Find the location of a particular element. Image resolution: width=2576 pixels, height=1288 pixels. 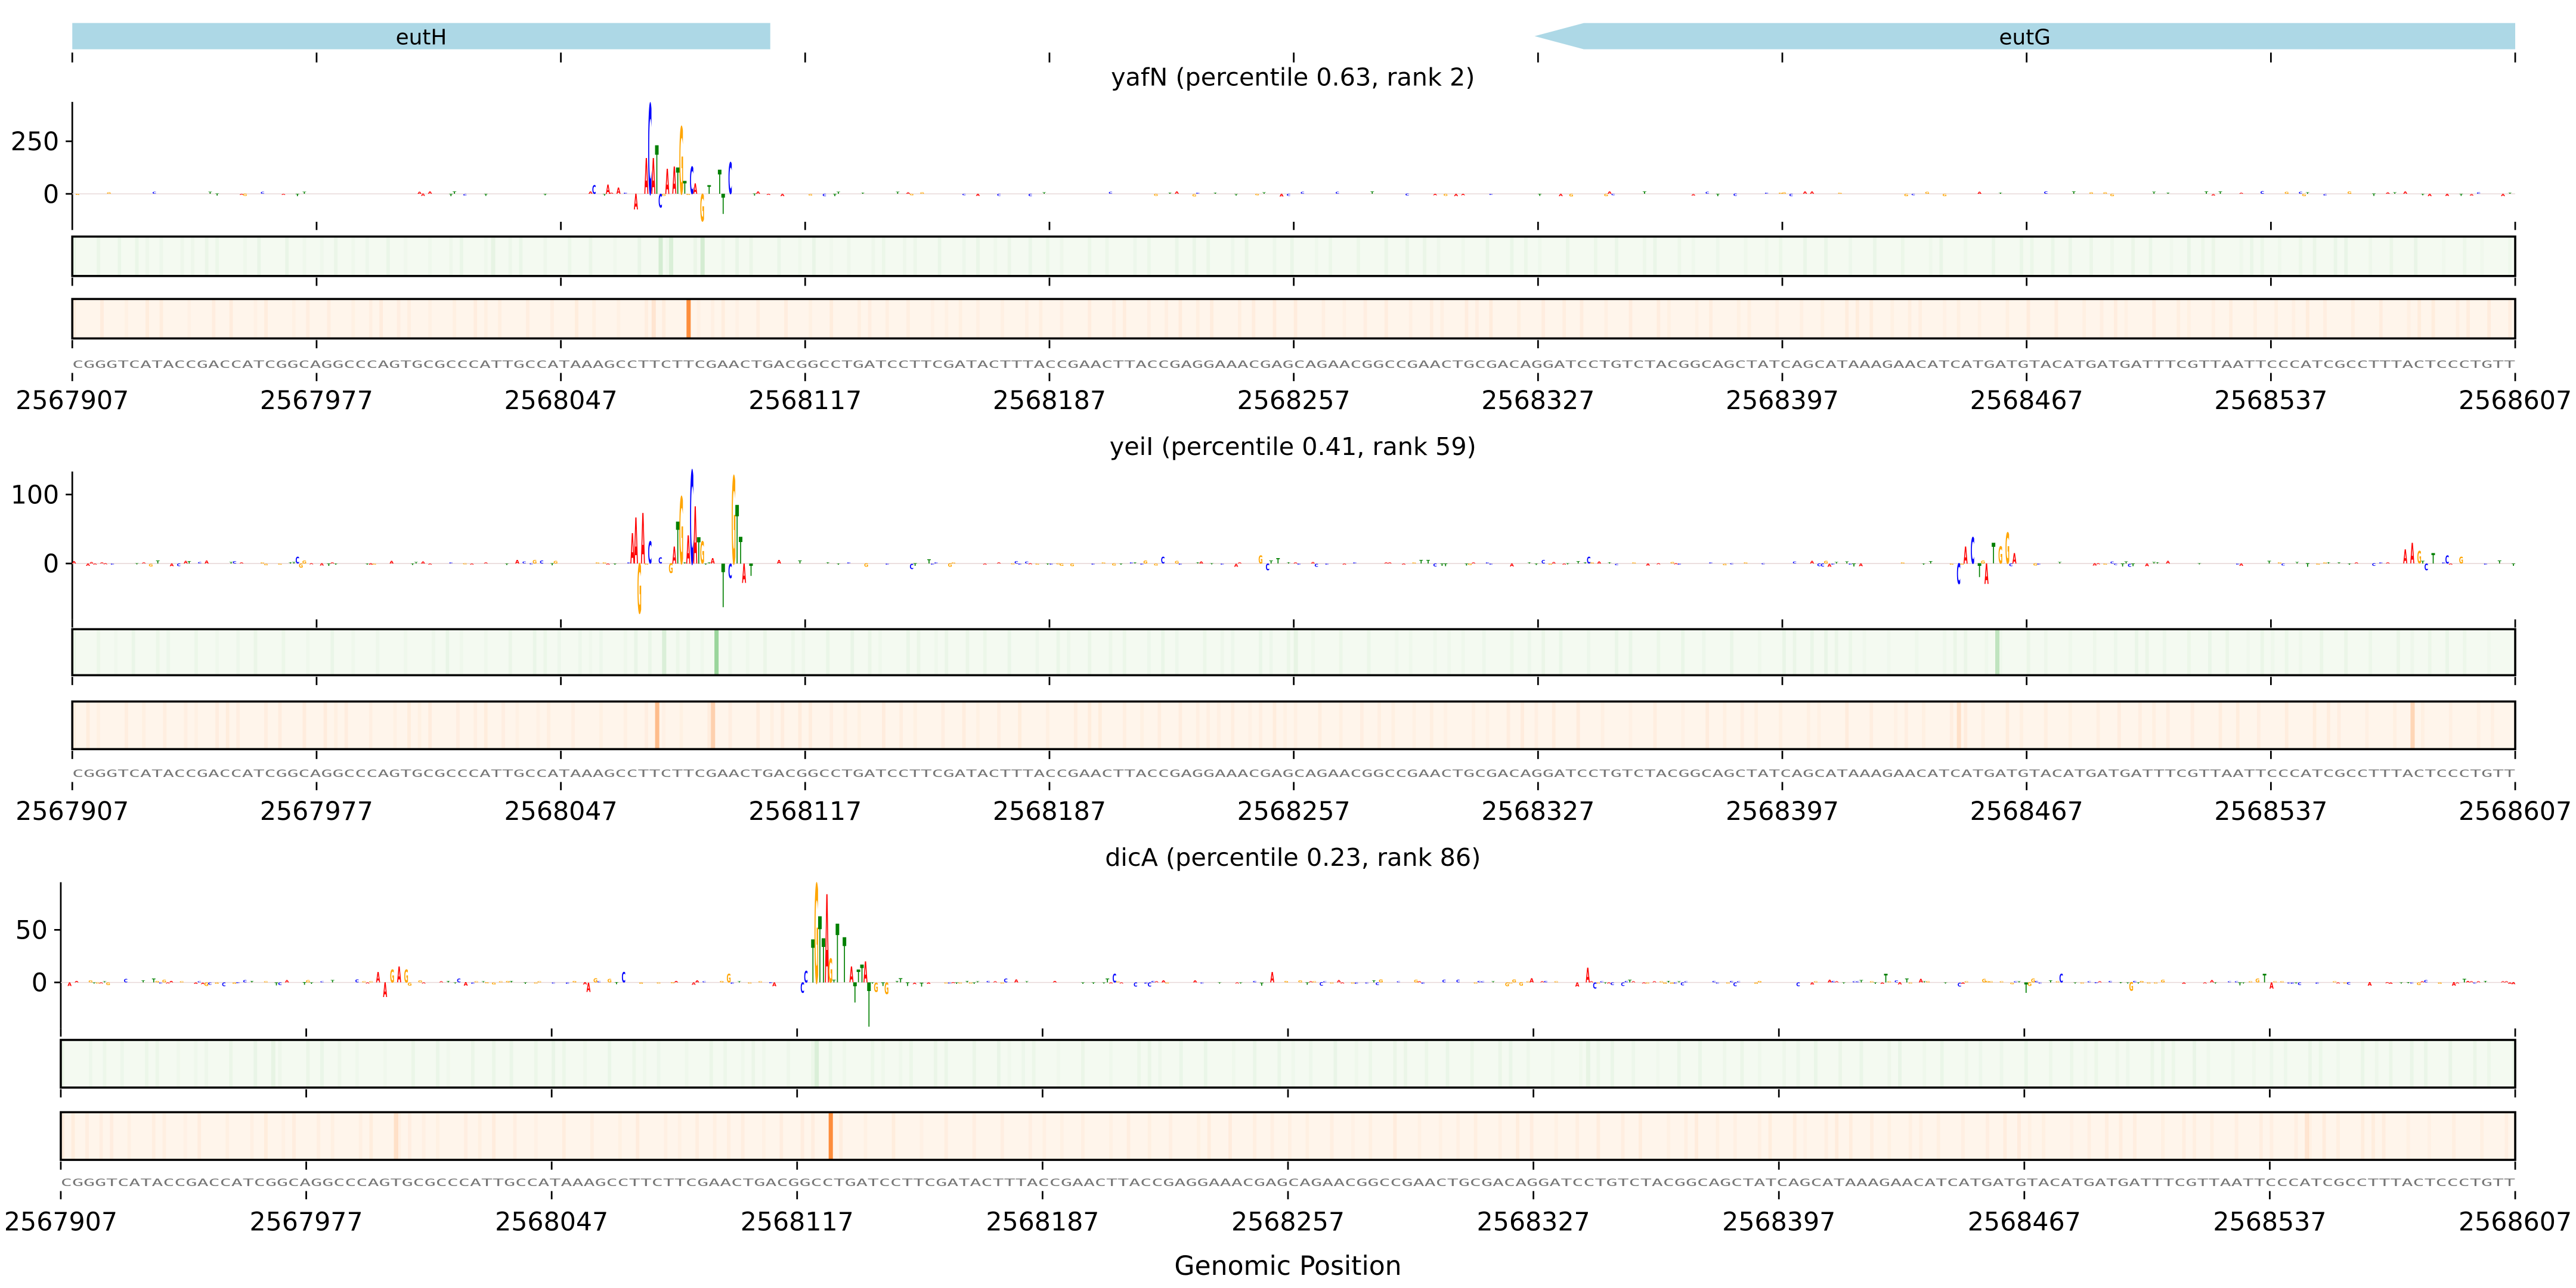

gene-eutG is located at coordinates (2025, 36).